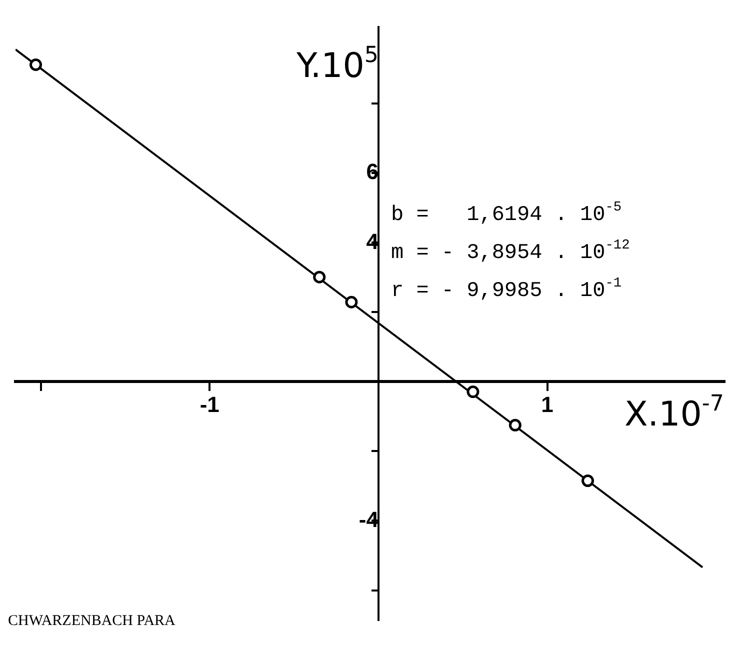 The height and width of the screenshot is (647, 740). I want to click on x-tick-label: -1, so click(210, 404).